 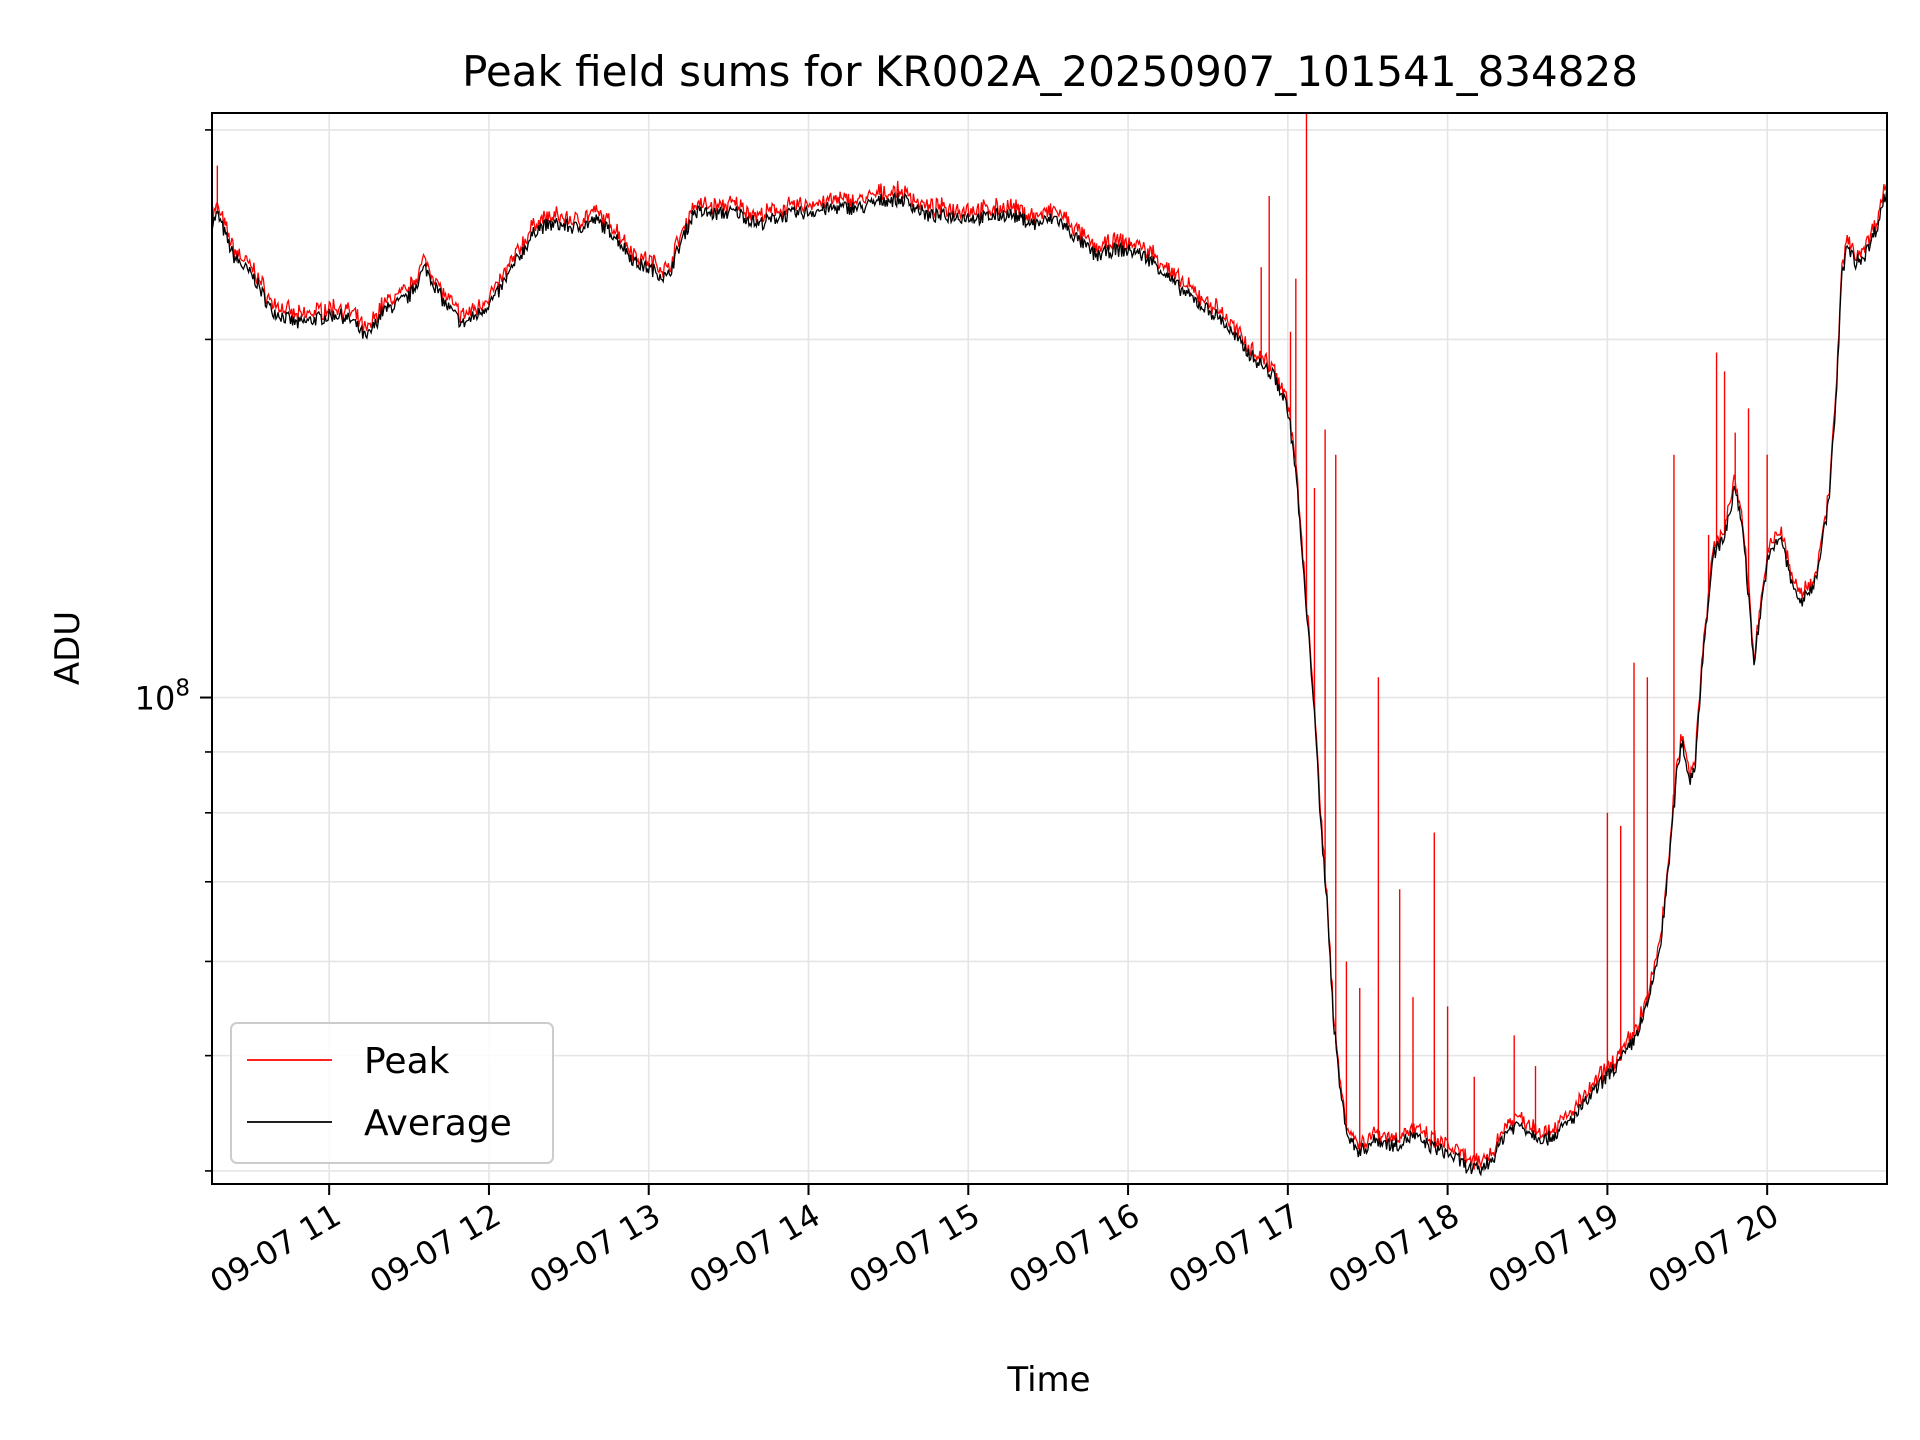 I want to click on legend-box, so click(x=392, y=1093).